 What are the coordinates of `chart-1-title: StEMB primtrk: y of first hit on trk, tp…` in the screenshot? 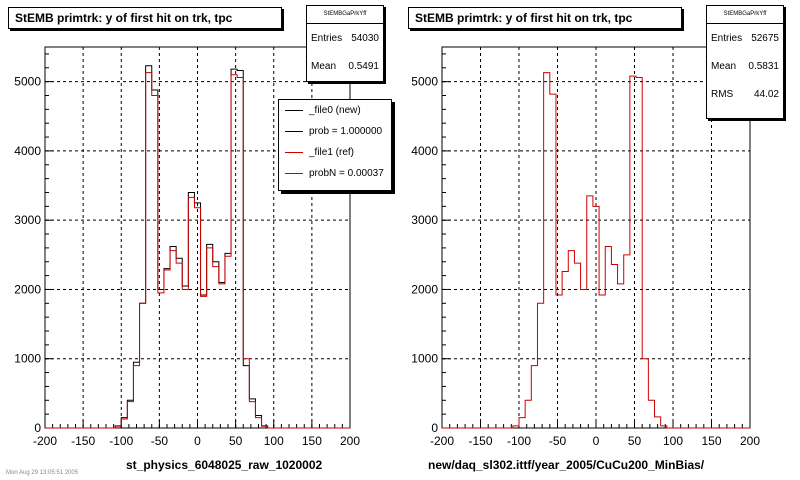 It's located at (145, 18).